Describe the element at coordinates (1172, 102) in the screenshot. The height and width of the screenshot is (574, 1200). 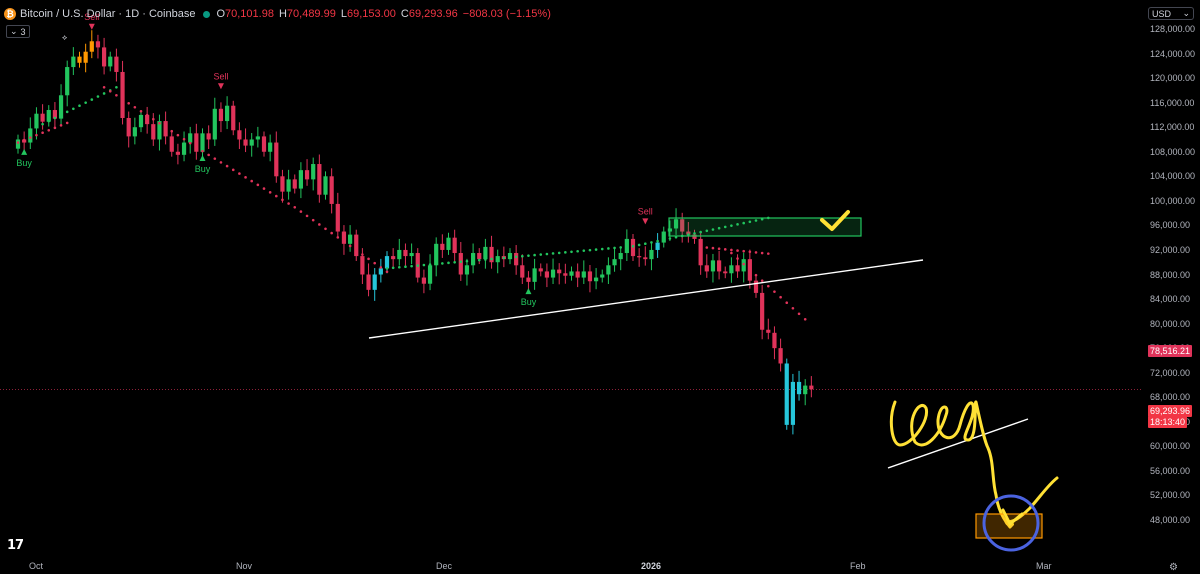
I see `y-tick-label: 116,000.00` at that location.